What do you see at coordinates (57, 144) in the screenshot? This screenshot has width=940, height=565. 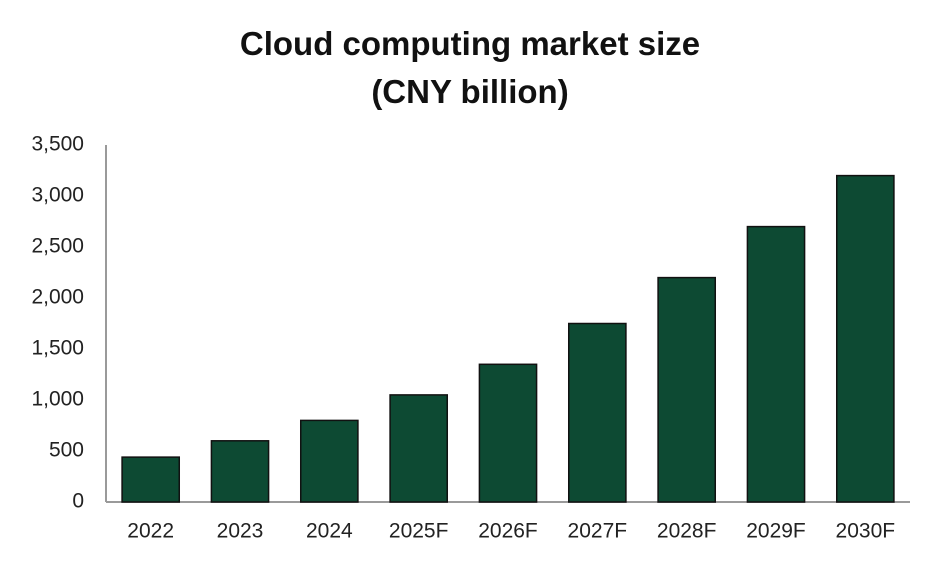 I see `y-tick-label: 3,500` at bounding box center [57, 144].